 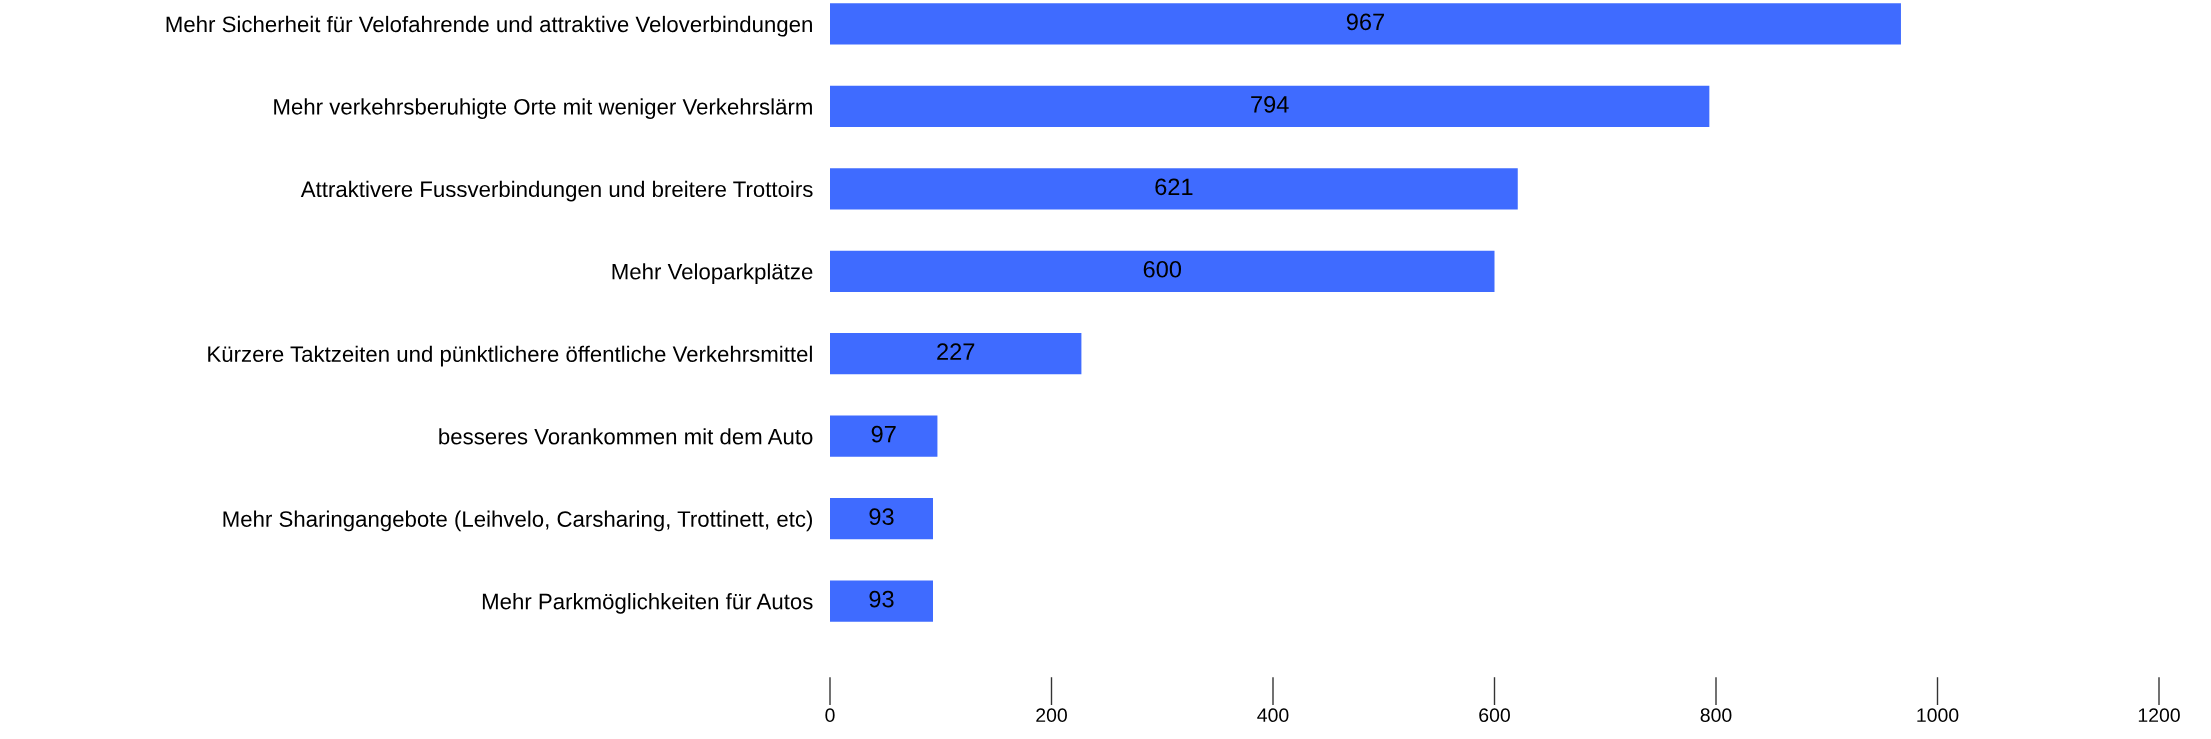 I want to click on data-label: 600, so click(x=1162, y=269).